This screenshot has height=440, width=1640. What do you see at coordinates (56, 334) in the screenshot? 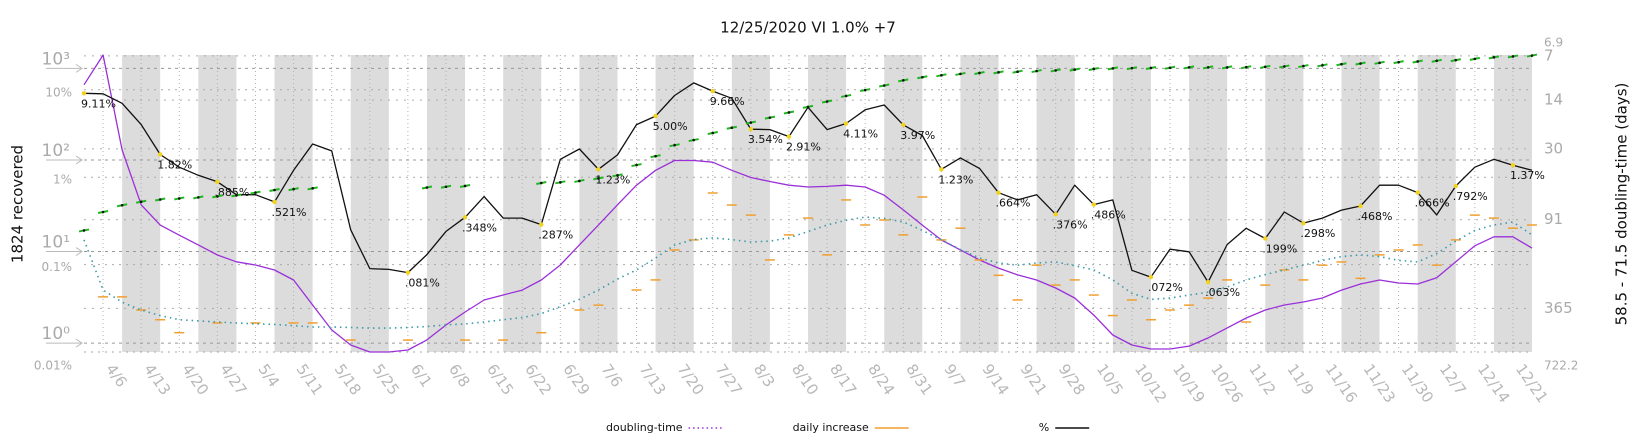
I see `y-tick-label: 10⁰` at bounding box center [56, 334].